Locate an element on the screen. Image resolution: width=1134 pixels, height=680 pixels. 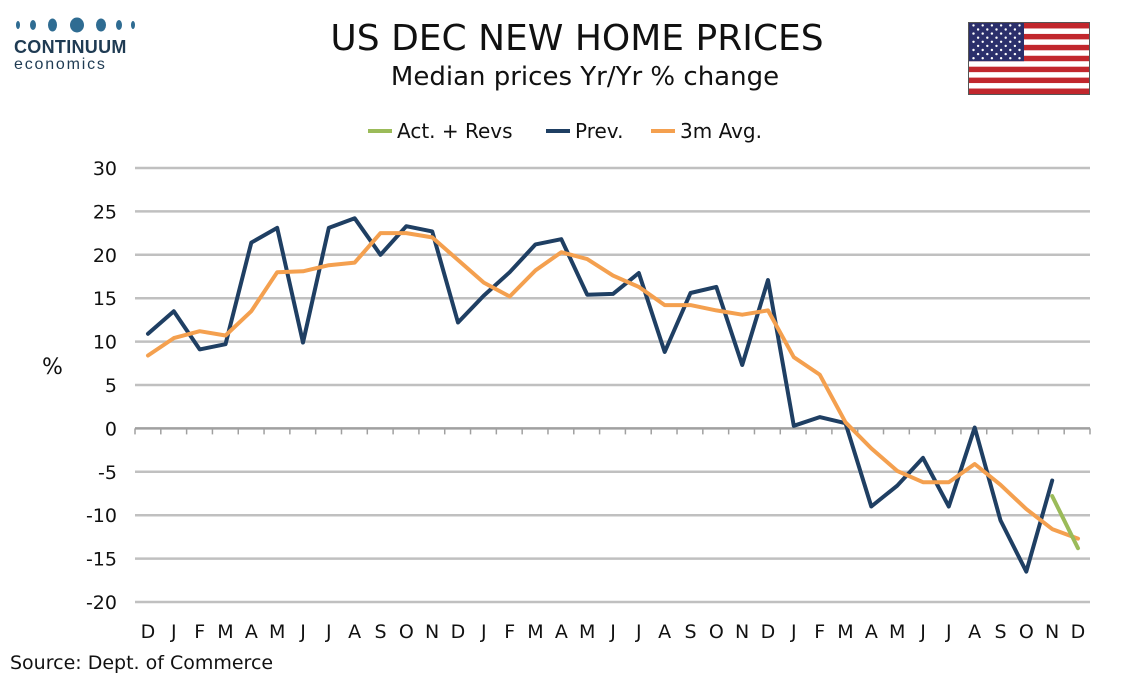
y-tick-label: -5 is located at coordinates (107, 473).